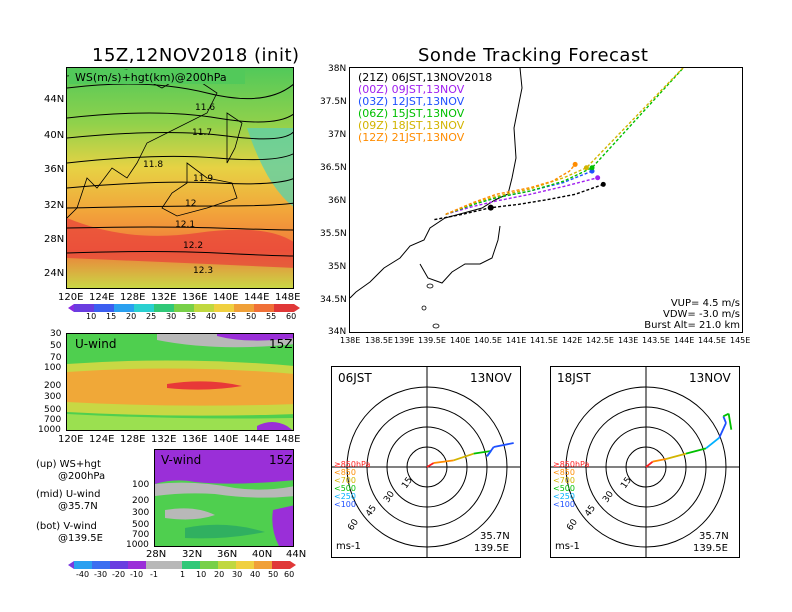 This screenshot has width=792, height=612. What do you see at coordinates (373, 125) in the screenshot?
I see `legend-utc: (09Z)` at bounding box center [373, 125].